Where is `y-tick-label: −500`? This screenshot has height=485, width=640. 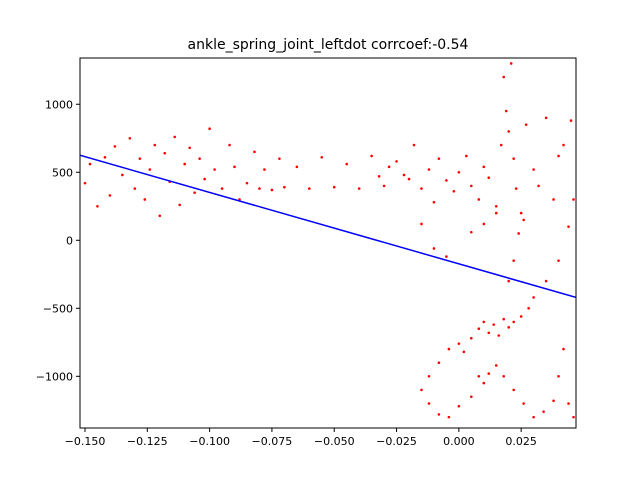 y-tick-label: −500 is located at coordinates (58, 308).